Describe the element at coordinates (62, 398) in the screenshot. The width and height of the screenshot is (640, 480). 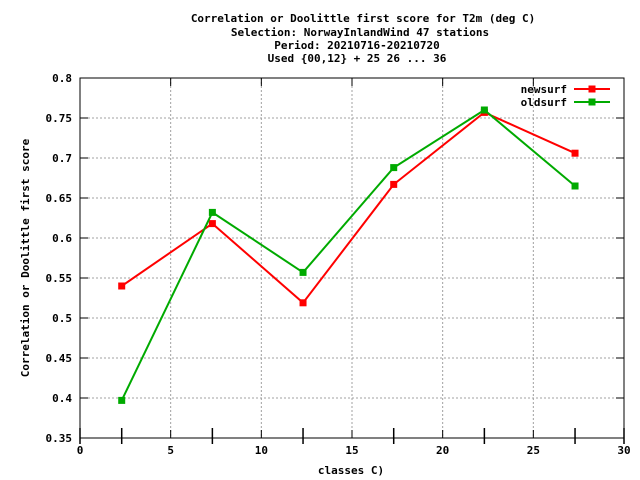
I see `y-tick-label: 0.4` at that location.